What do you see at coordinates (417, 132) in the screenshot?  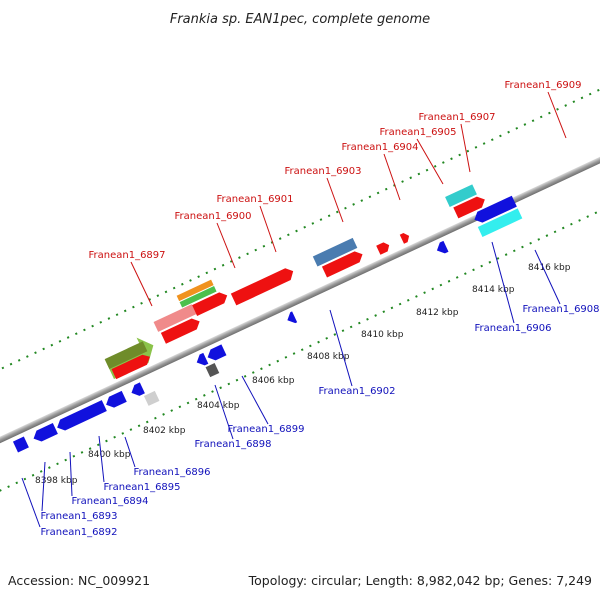 I see `gene-label-forward: Franean1_6905` at bounding box center [417, 132].